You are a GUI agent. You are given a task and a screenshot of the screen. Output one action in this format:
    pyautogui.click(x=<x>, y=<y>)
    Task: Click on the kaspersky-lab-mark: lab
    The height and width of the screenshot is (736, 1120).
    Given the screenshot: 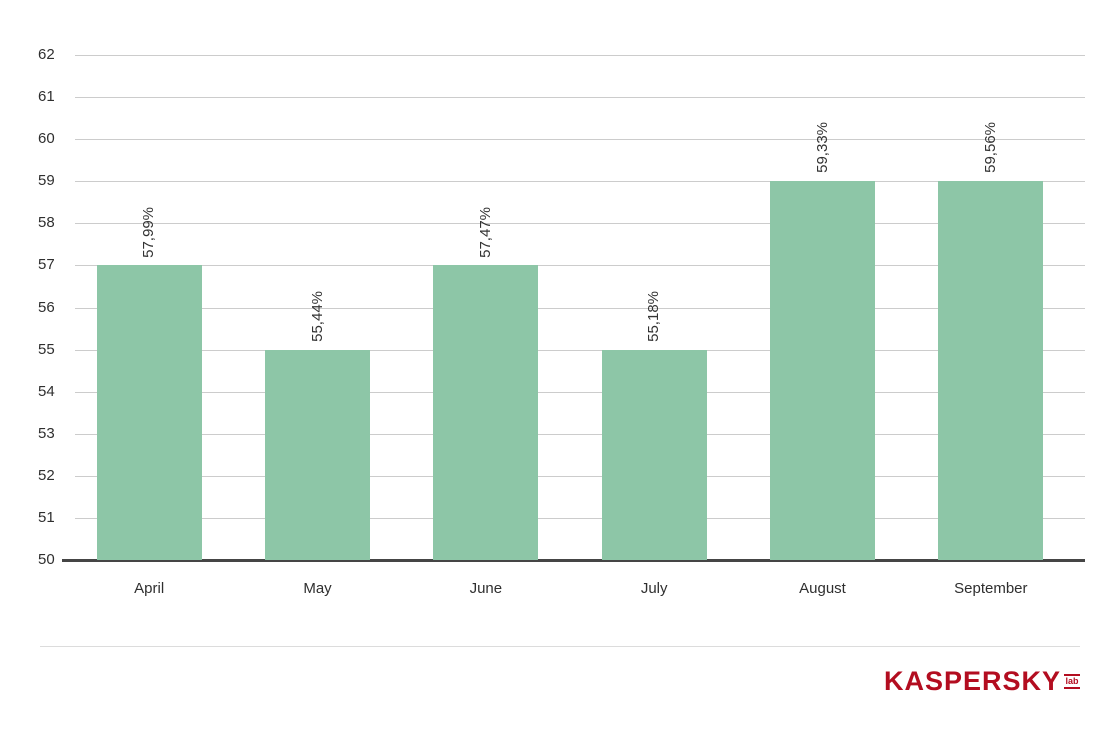 What is the action you would take?
    pyautogui.click(x=1072, y=681)
    